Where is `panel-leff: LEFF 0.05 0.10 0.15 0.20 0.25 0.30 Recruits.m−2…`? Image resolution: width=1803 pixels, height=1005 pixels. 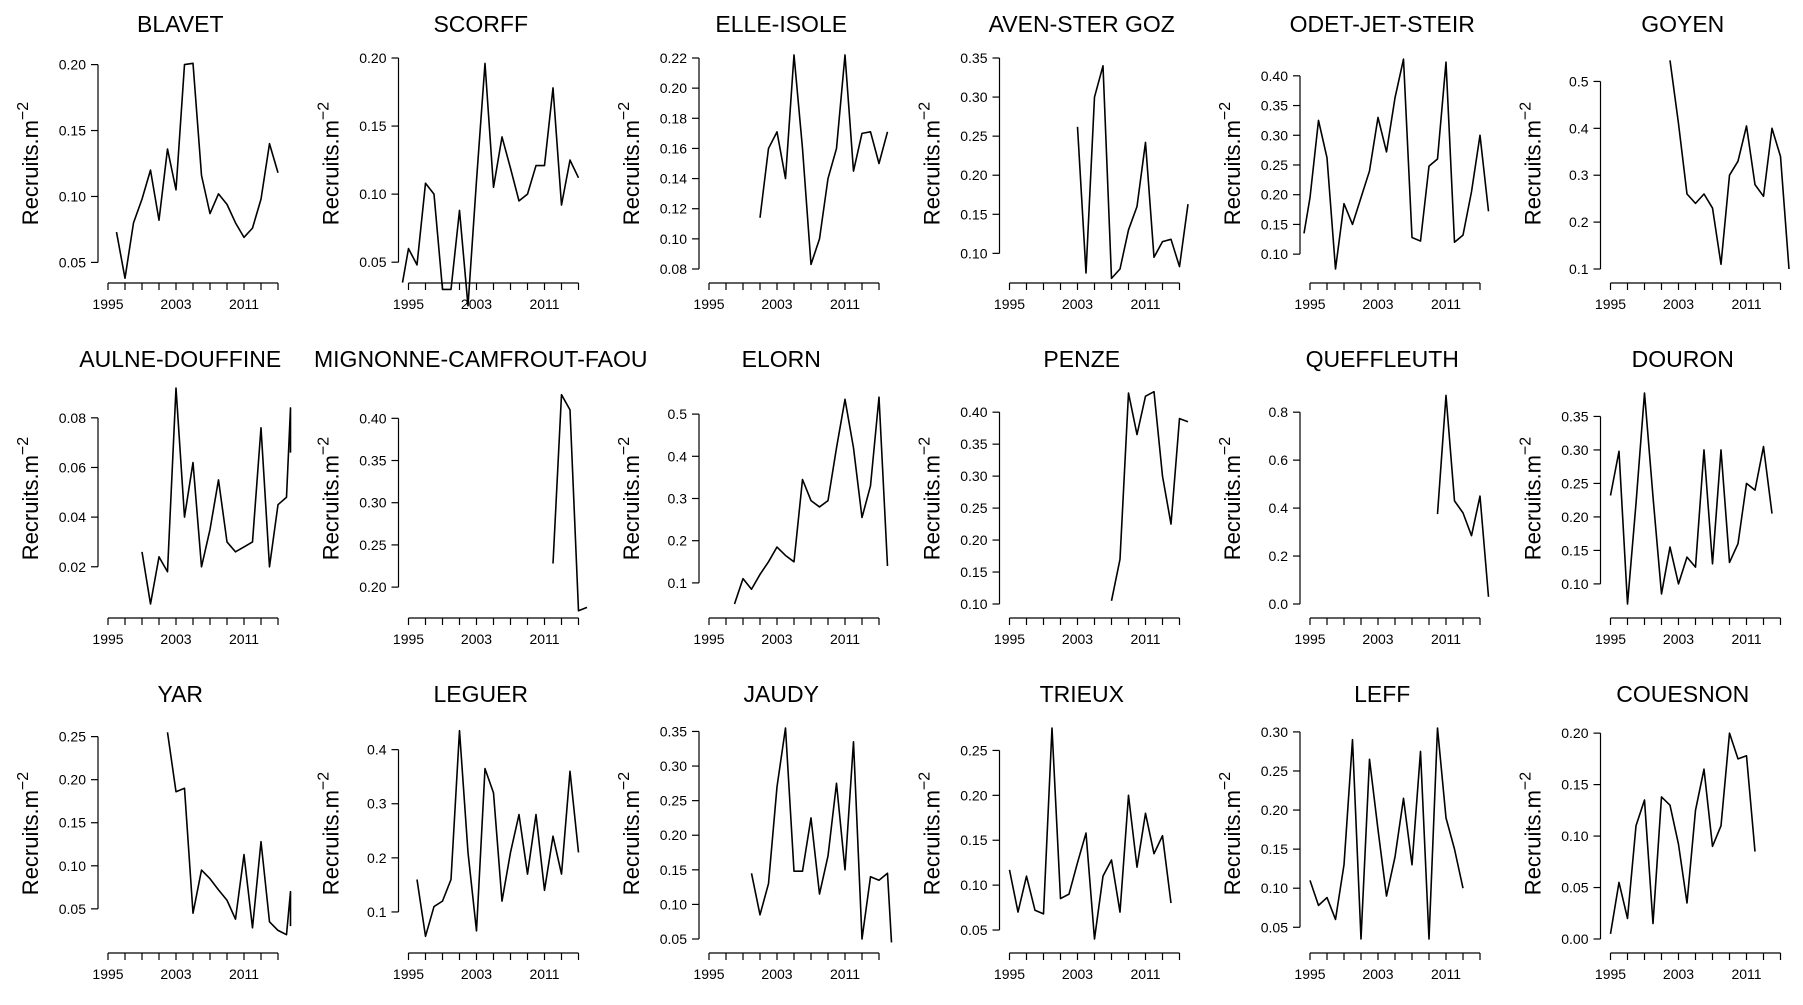
panel-leff: LEFF 0.05 0.10 0.15 0.20 0.25 0.30 Recruits.m−2… is located at coordinates (1349, 831).